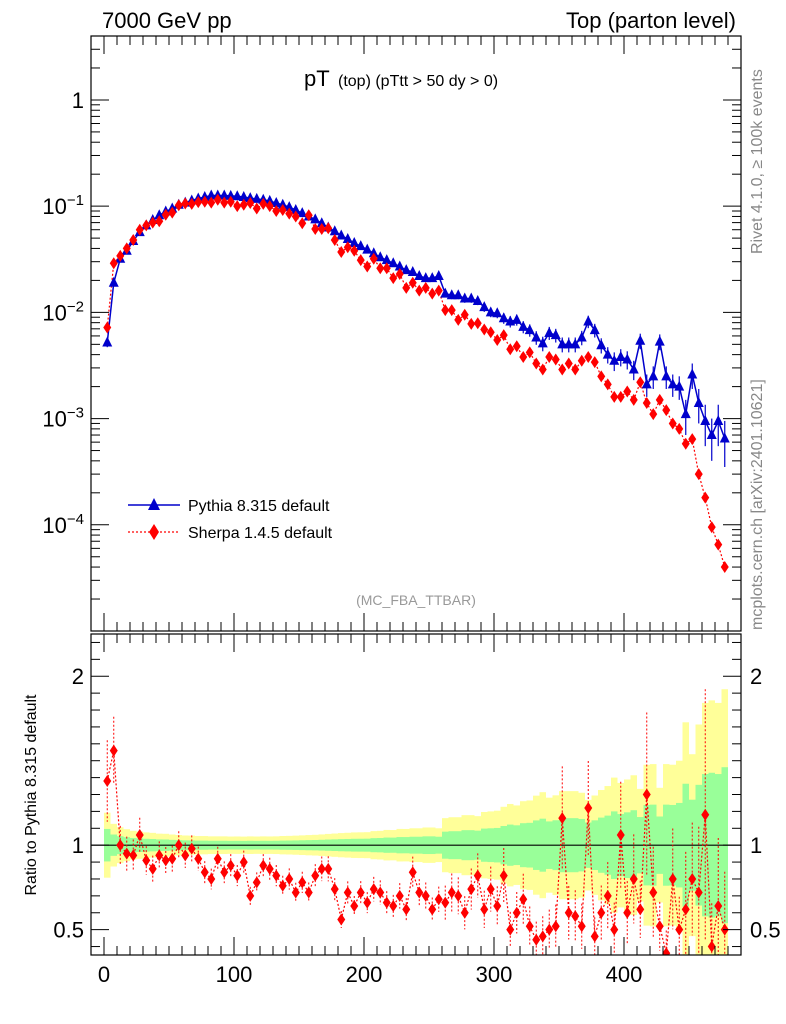 Image resolution: width=786 pixels, height=1024 pixels. I want to click on legend-entry-sherpa: Sherpa 1.4.5 default, so click(230, 533).